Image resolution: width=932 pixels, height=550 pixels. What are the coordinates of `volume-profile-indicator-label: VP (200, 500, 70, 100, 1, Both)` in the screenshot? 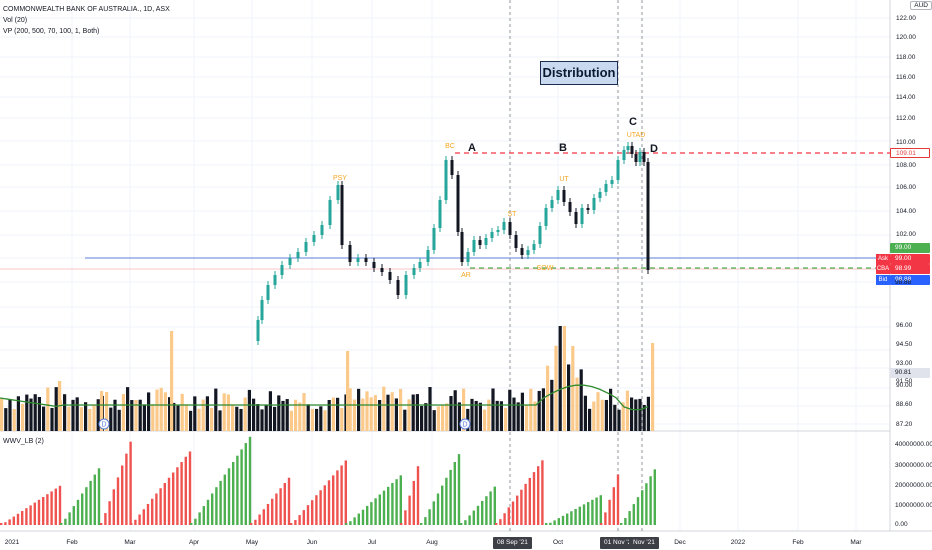 It's located at (51, 31).